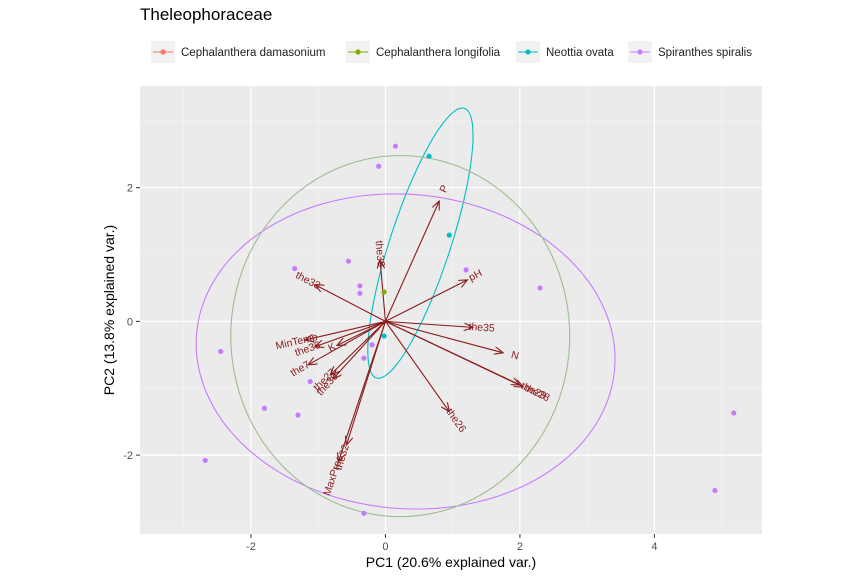 Image resolution: width=865 pixels, height=578 pixels. What do you see at coordinates (451, 562) in the screenshot?
I see `x-axis-title: PC1 (20.6% explained var.)` at bounding box center [451, 562].